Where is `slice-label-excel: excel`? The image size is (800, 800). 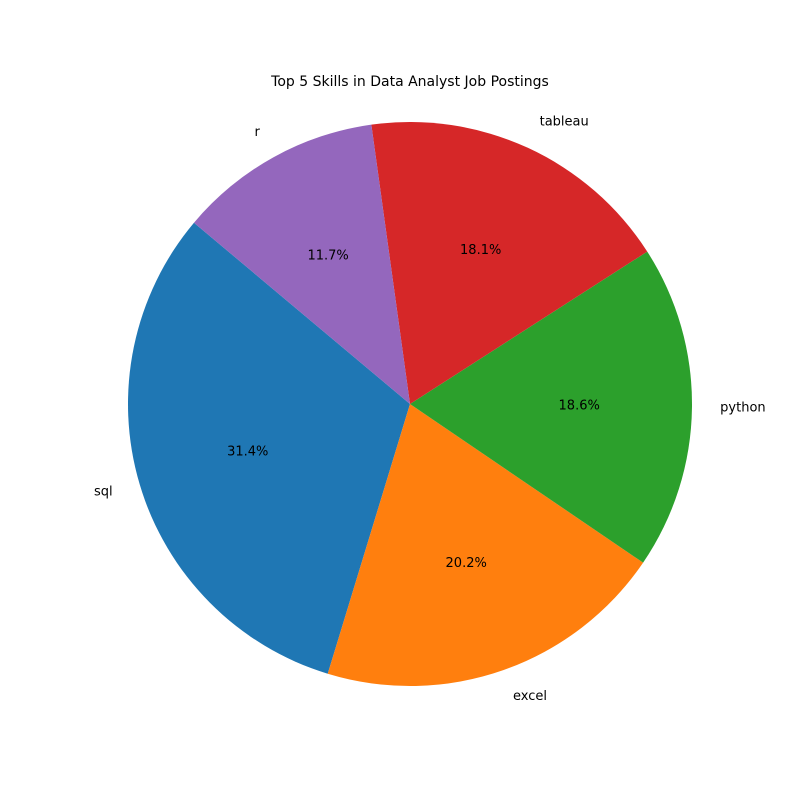
slice-label-excel: excel is located at coordinates (530, 696).